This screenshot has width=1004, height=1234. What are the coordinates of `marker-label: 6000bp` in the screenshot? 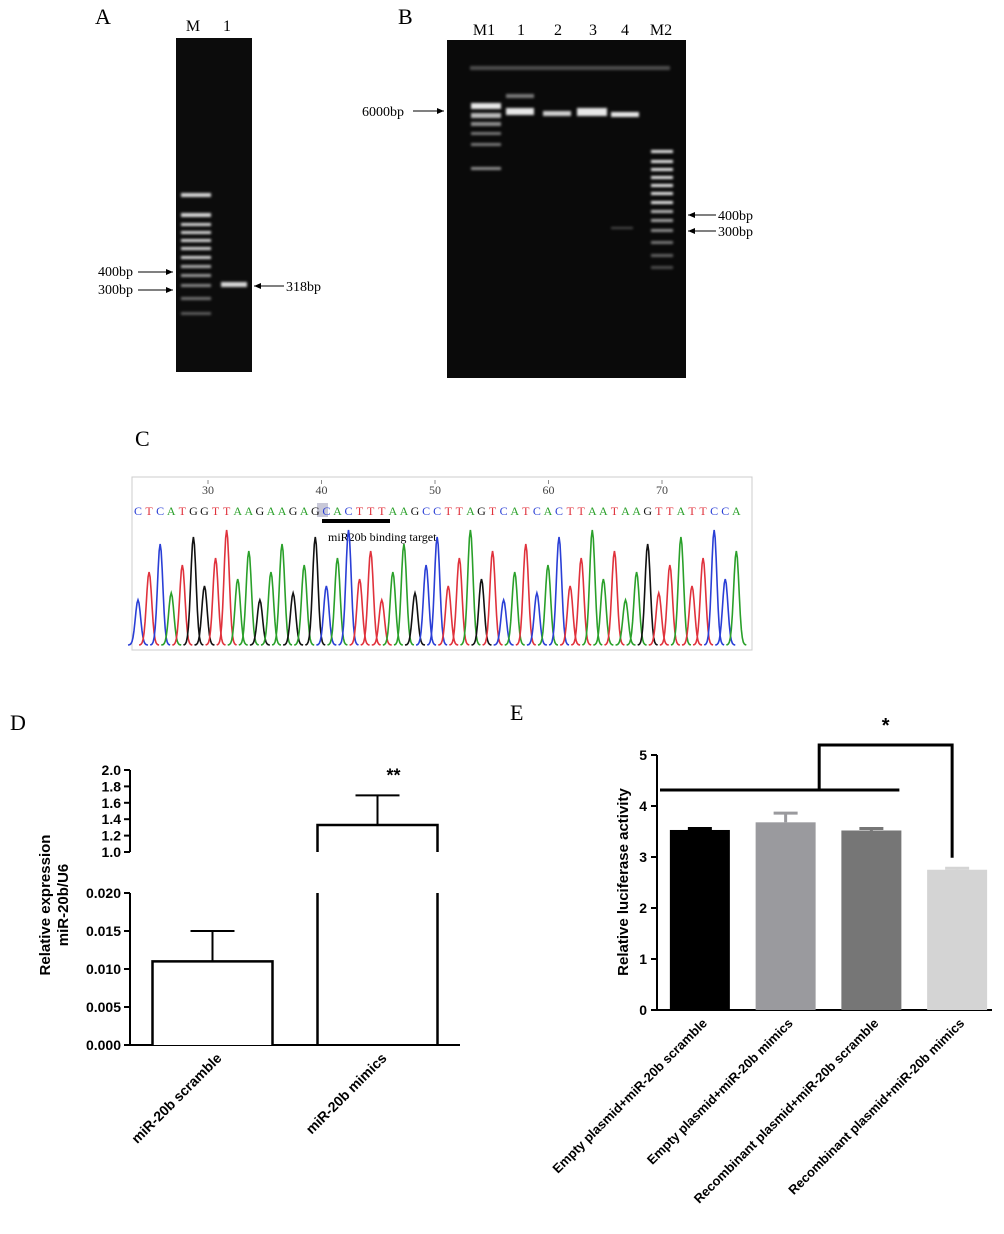 It's located at (383, 112).